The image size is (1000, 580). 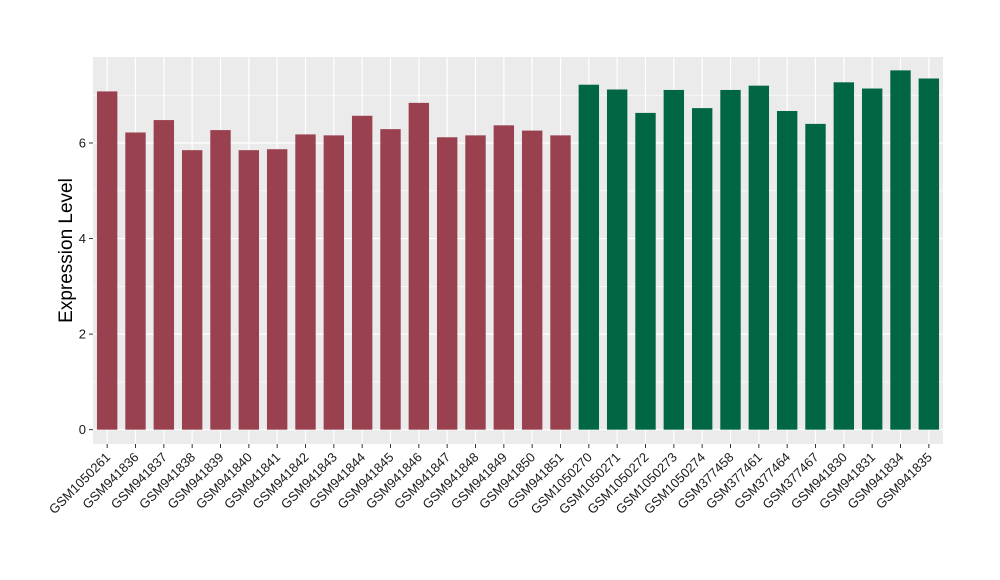 What do you see at coordinates (66, 250) in the screenshot?
I see `y-axis-title: Expression Level` at bounding box center [66, 250].